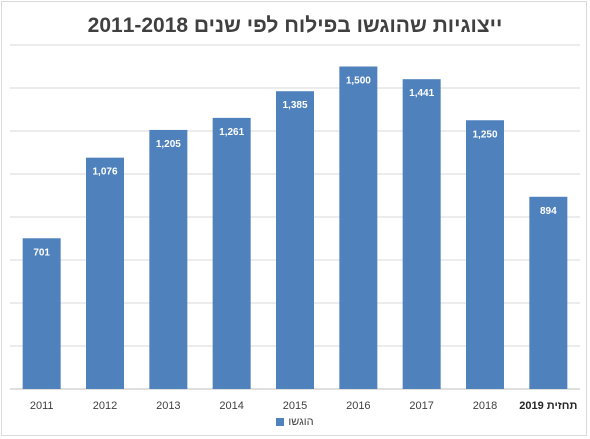 Image resolution: width=590 pixels, height=439 pixels. I want to click on x-tick-label: 2014, so click(231, 406).